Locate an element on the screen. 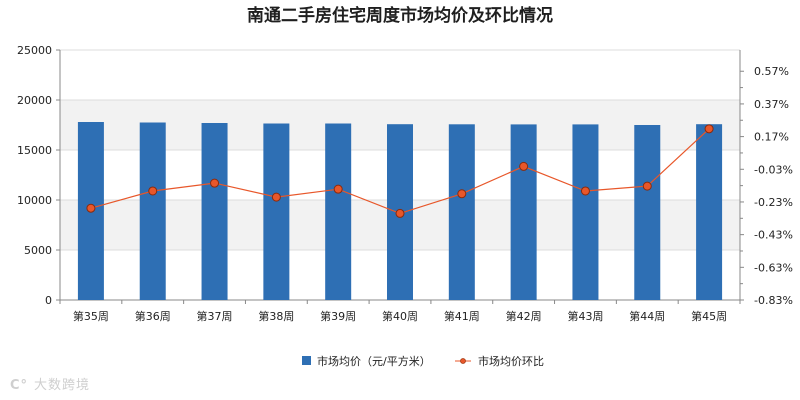  left-tick-label: 20000 is located at coordinates (34, 100).